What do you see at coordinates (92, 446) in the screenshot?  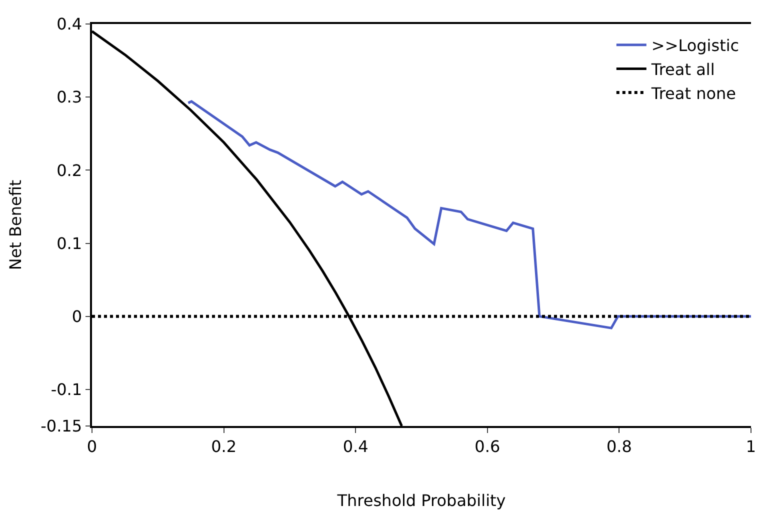 I see `x-tick-label: 0` at bounding box center [92, 446].